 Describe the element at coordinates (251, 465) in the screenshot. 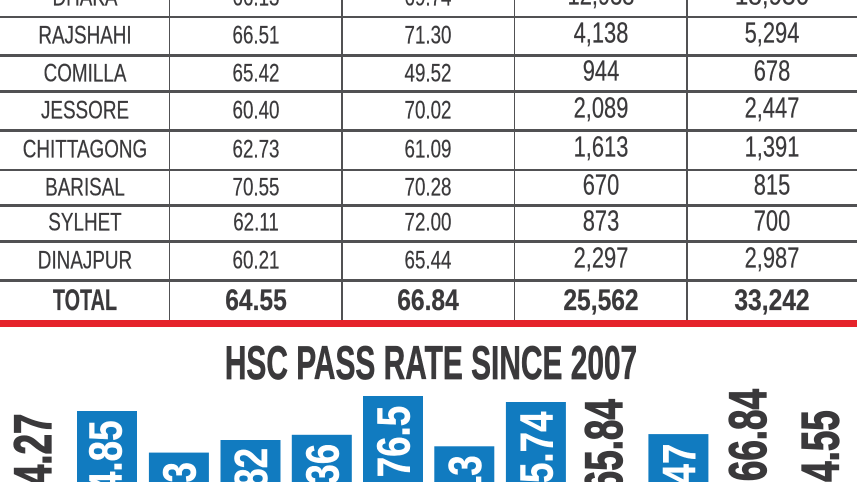

I see `svg-text: 74.82` at that location.